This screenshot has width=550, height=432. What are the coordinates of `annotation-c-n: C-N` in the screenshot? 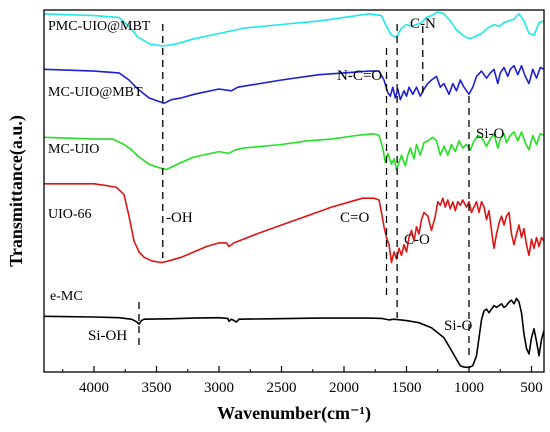 It's located at (423, 24).